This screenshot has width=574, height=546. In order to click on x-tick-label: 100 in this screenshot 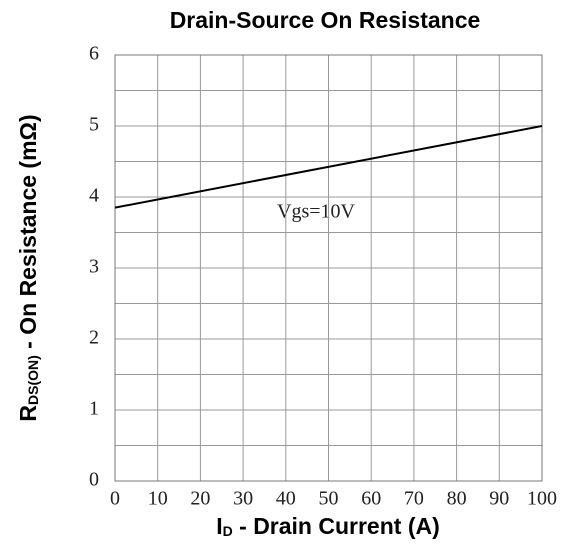, I will do `click(542, 499)`.